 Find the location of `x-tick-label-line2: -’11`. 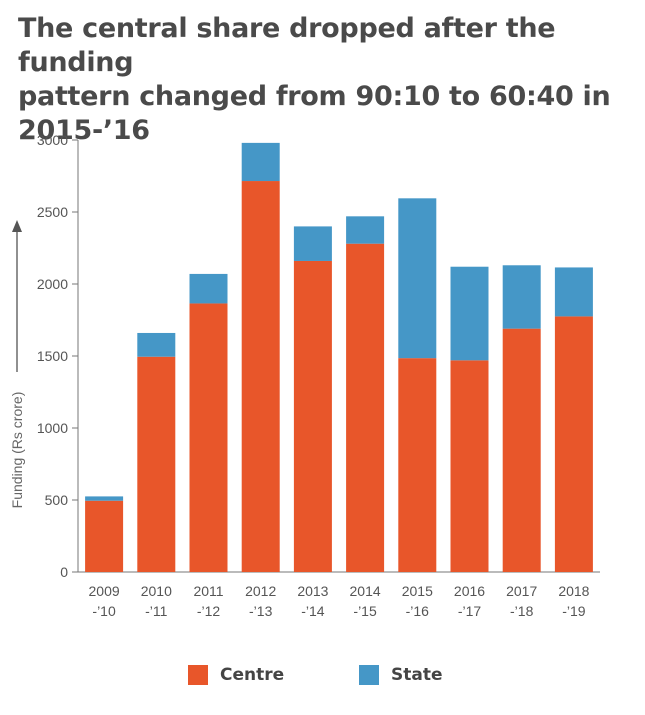

x-tick-label-line2: -’11 is located at coordinates (156, 611).